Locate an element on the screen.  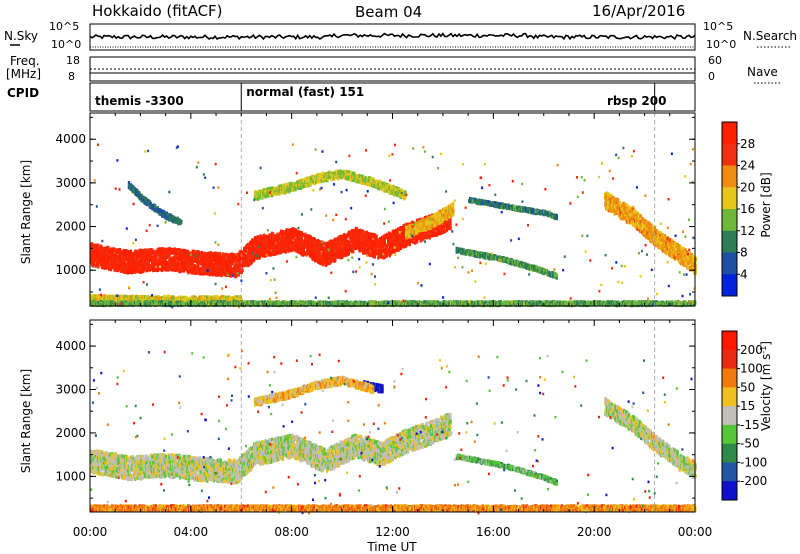
nsky-right-tick-bottom: 10^0 is located at coordinates (721, 44).